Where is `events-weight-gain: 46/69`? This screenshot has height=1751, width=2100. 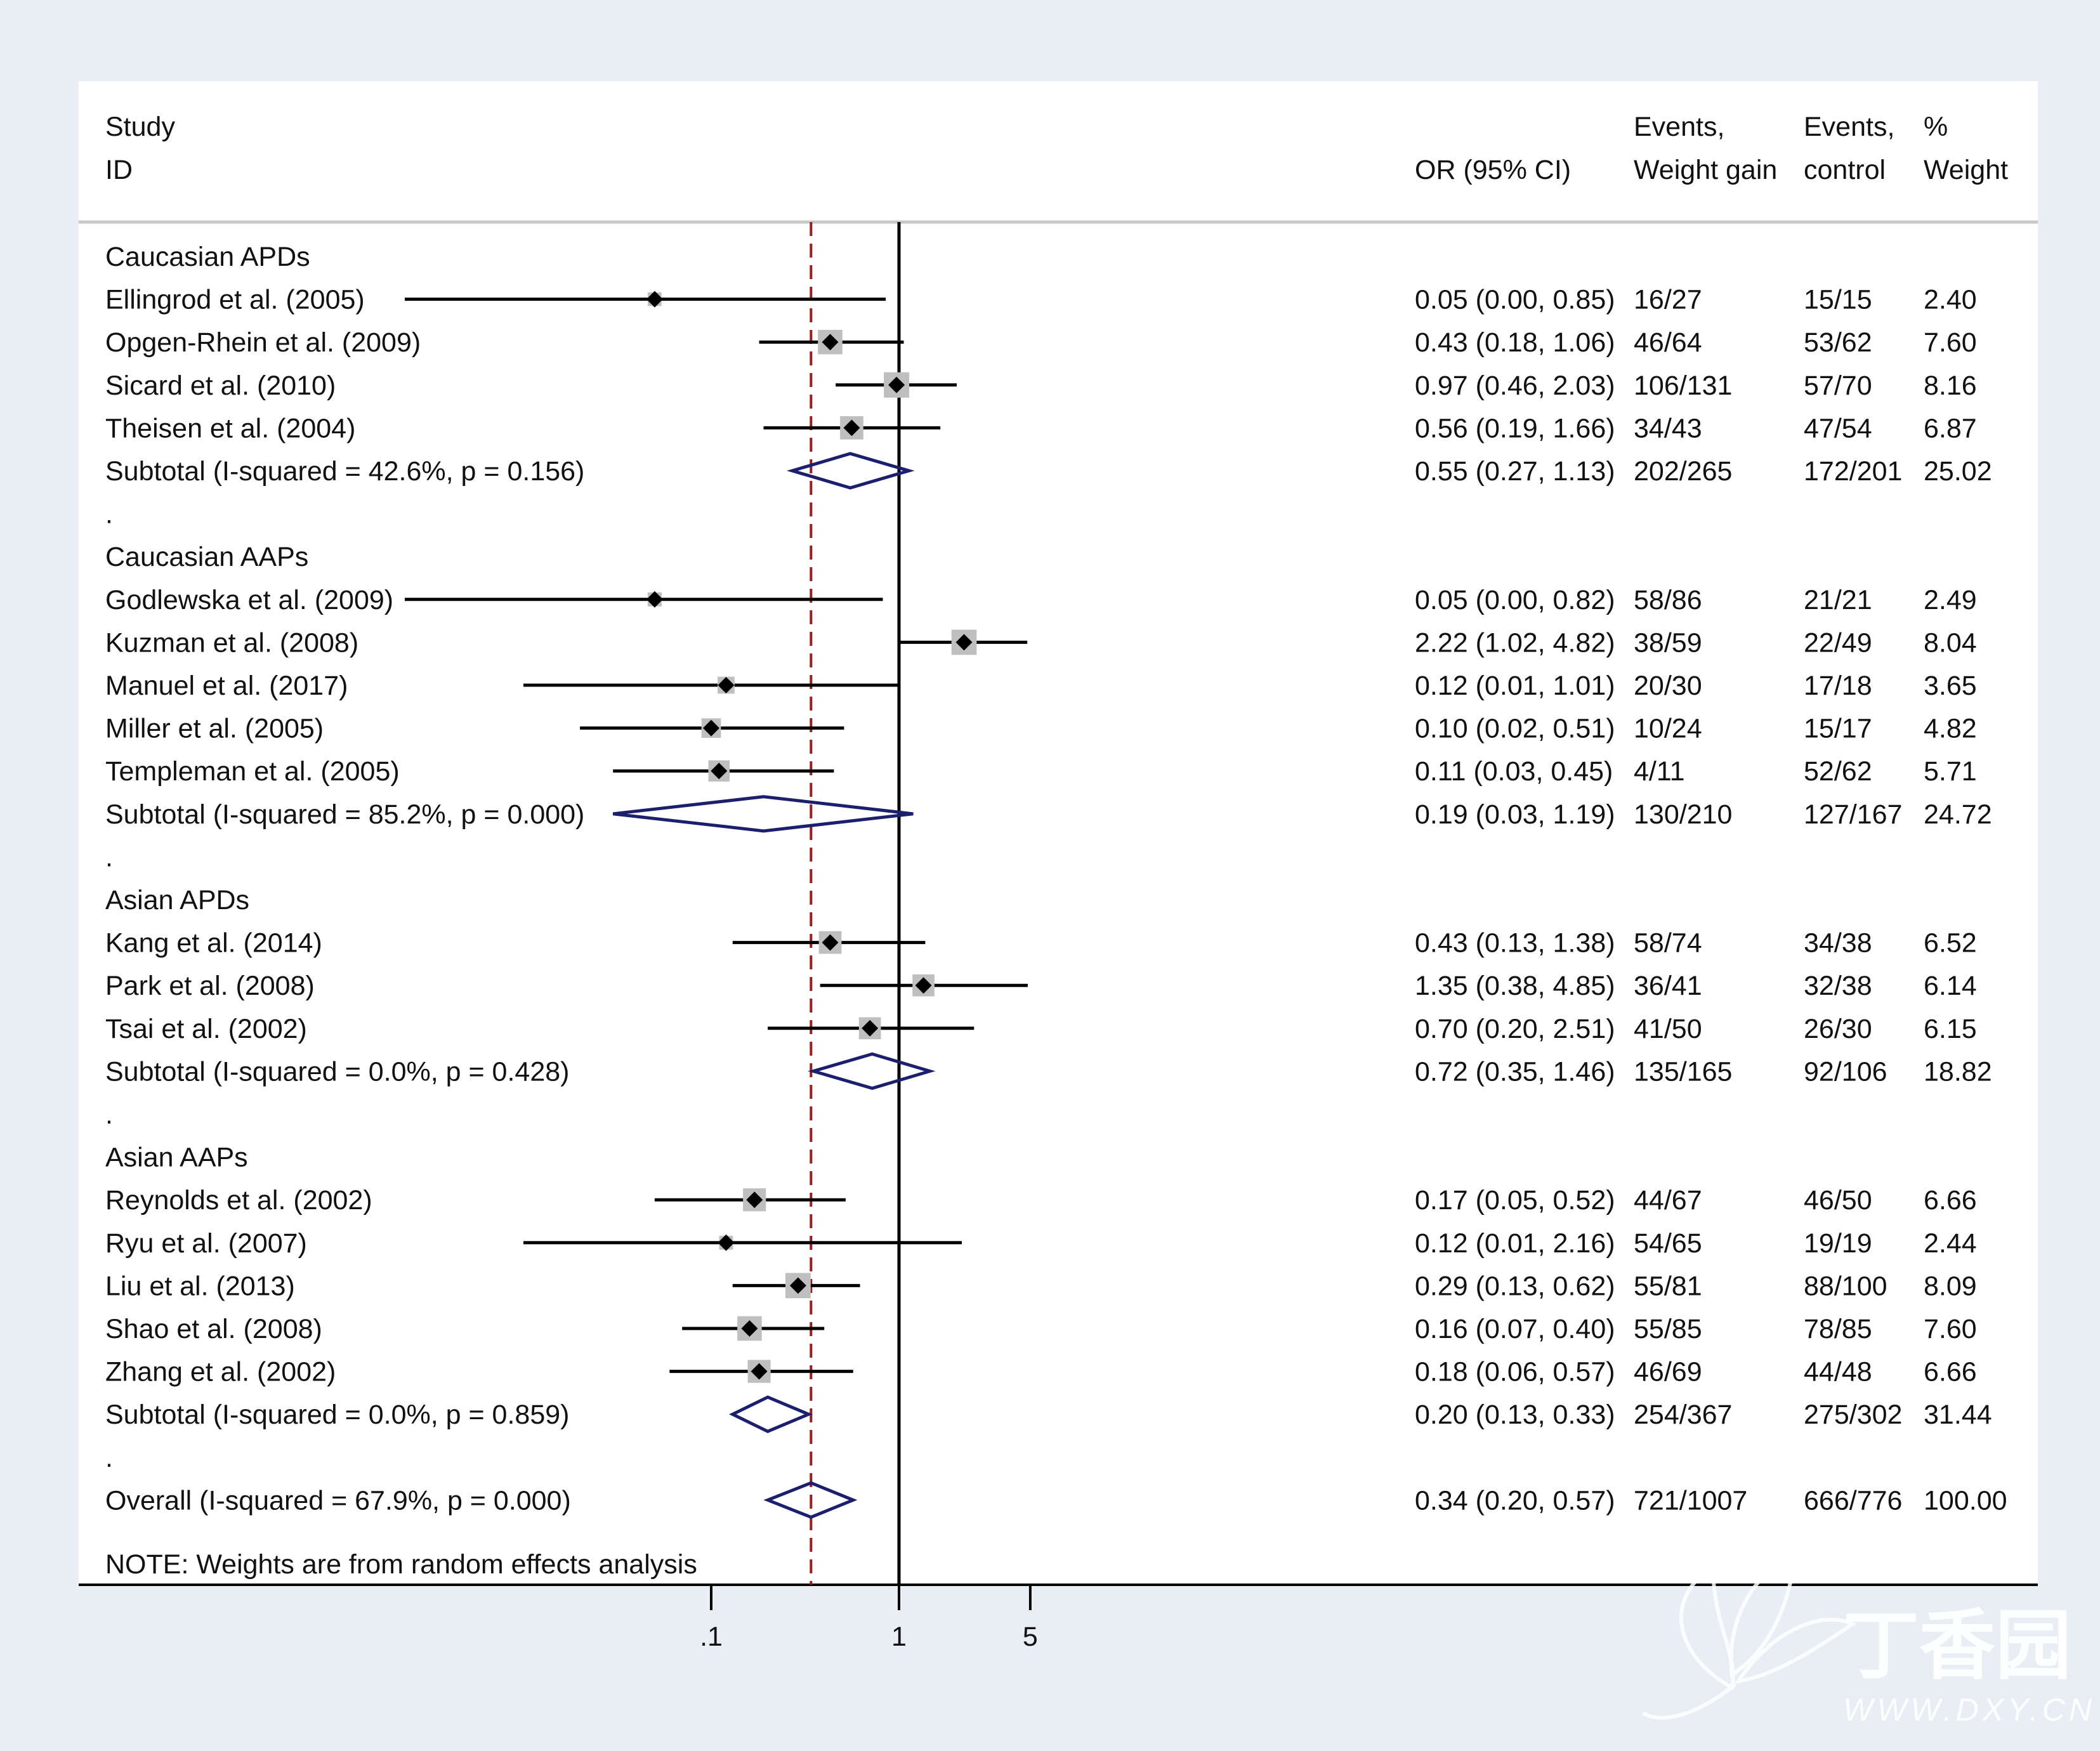 events-weight-gain: 46/69 is located at coordinates (1668, 1372).